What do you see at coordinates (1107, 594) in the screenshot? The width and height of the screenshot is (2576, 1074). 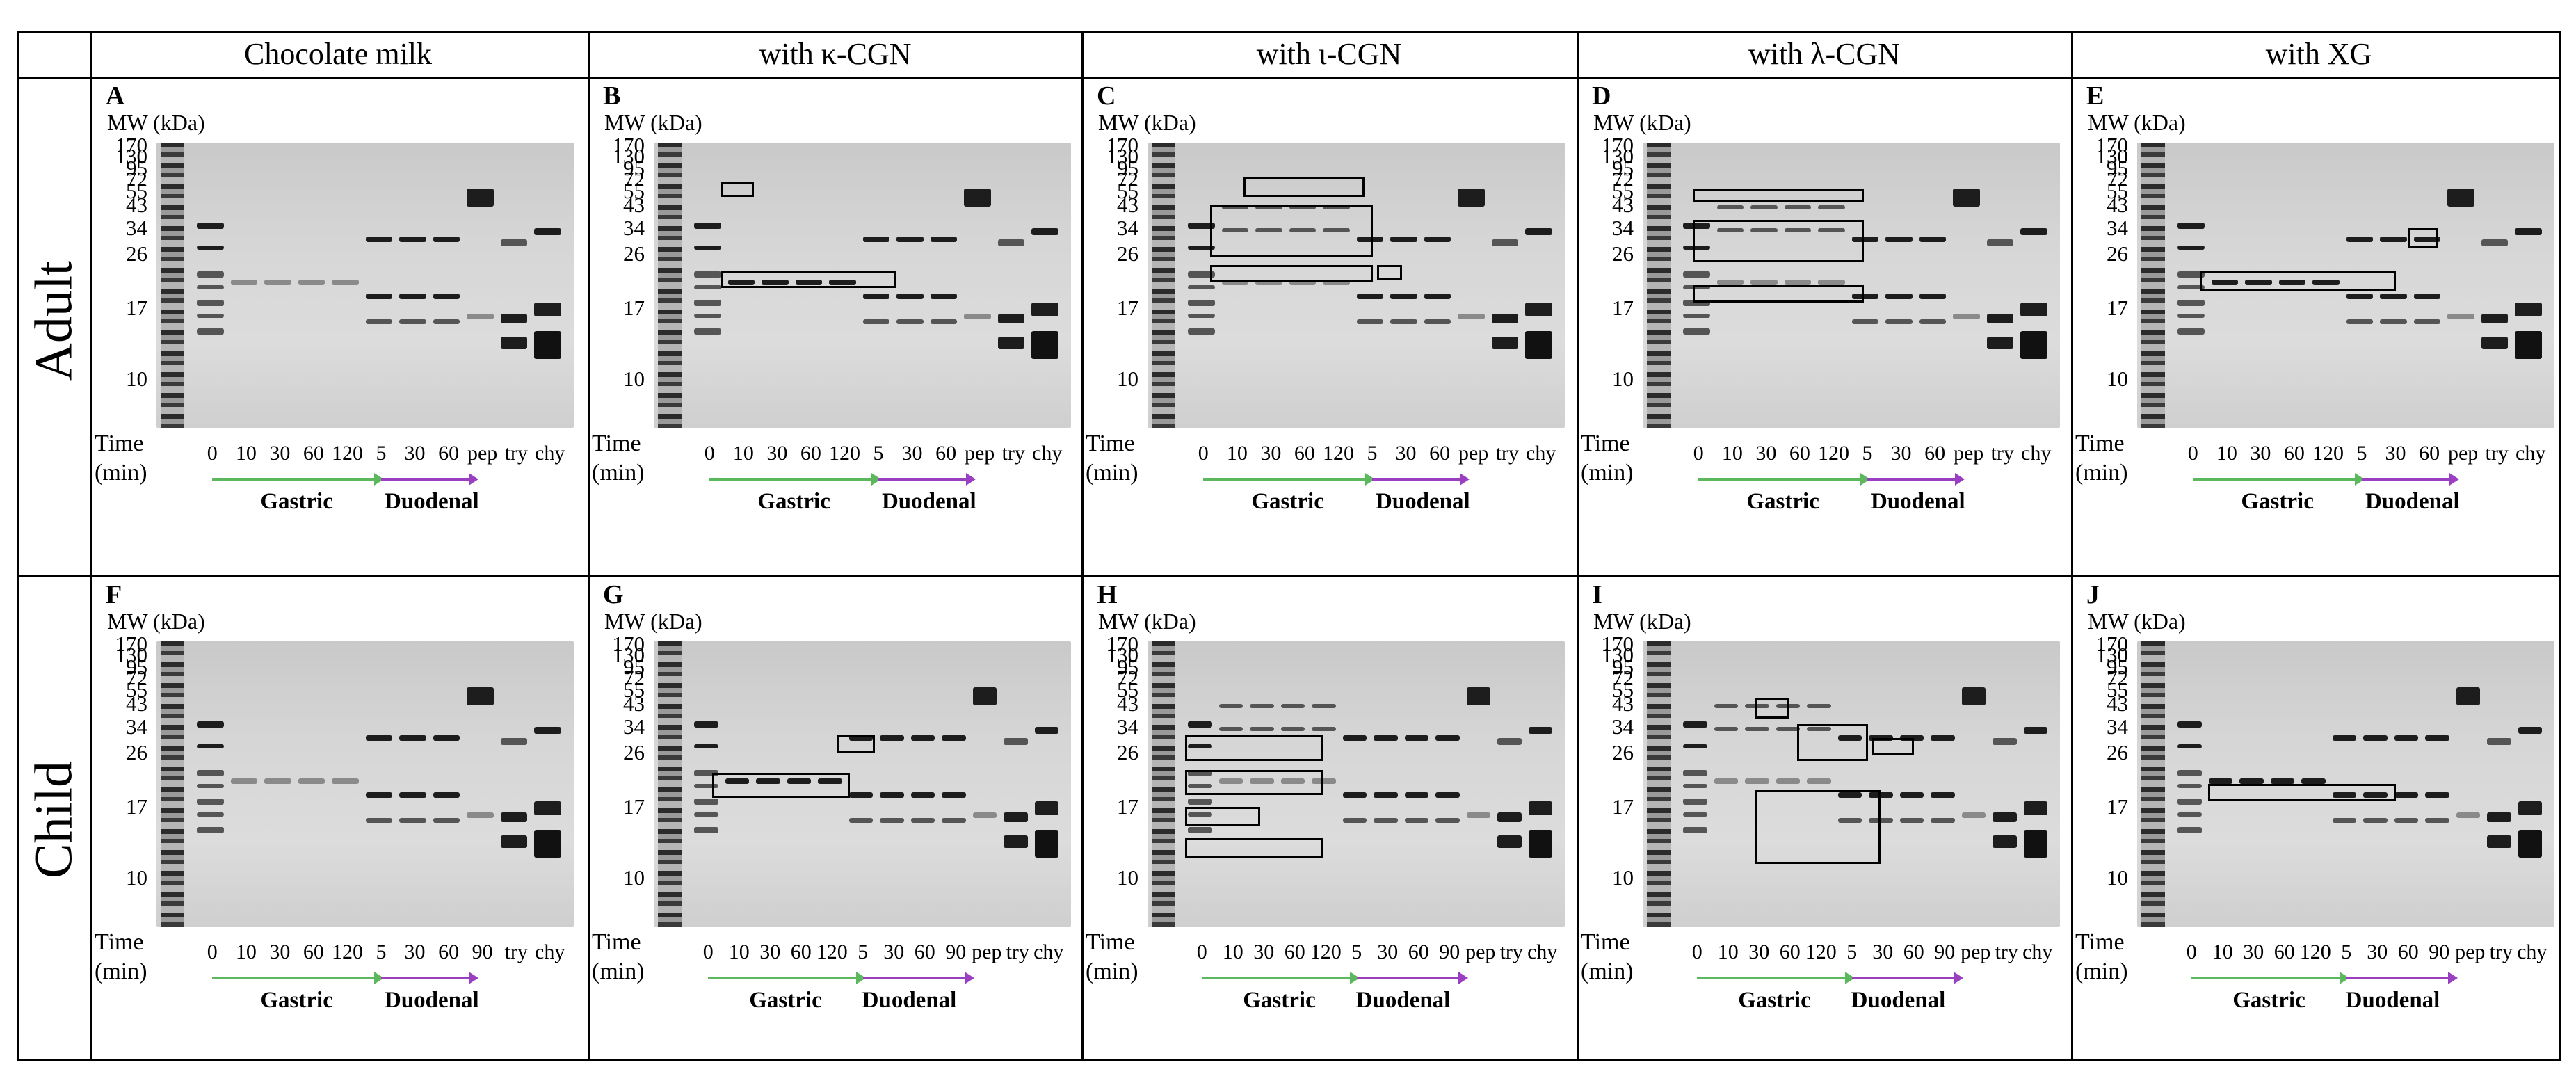 I see `panel-letter: H` at bounding box center [1107, 594].